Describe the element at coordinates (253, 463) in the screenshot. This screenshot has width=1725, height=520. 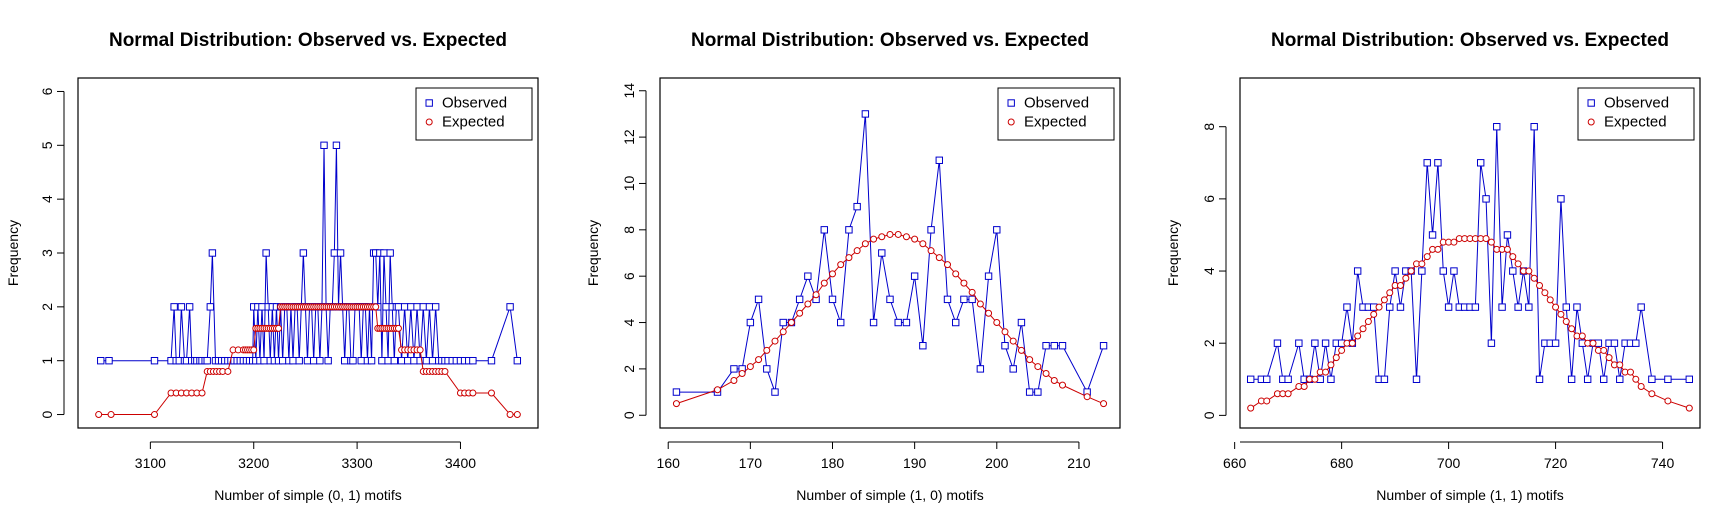
I see `x-tick-label: 3200` at that location.